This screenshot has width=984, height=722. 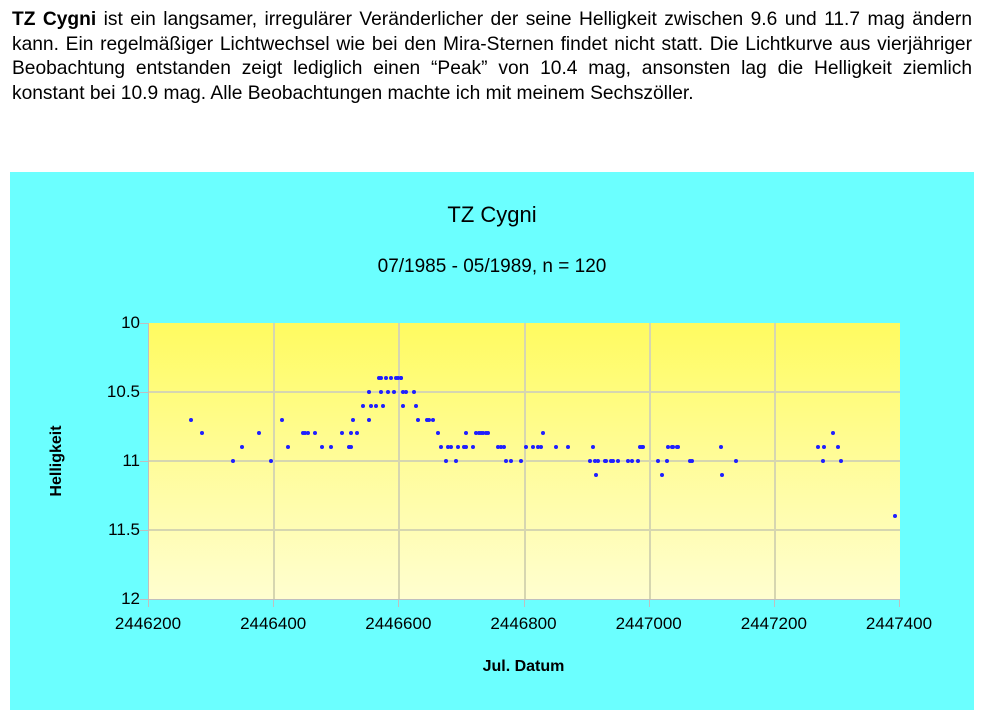 I want to click on x-tick-label: 2446200, so click(x=148, y=623).